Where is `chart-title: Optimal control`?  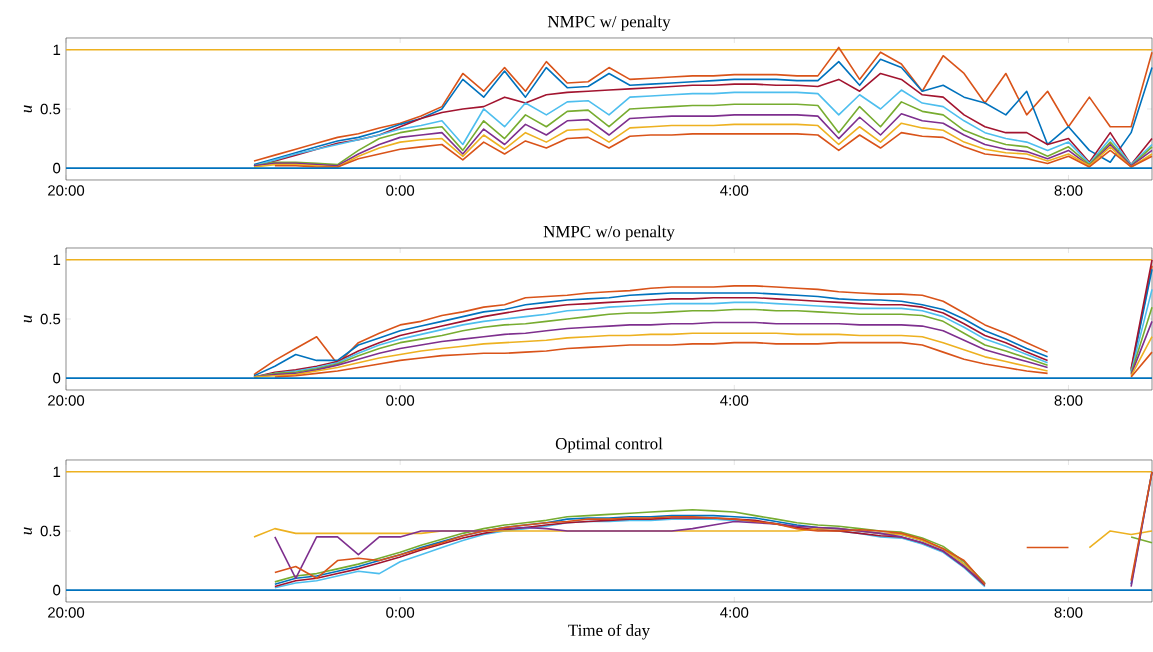
chart-title: Optimal control is located at coordinates (609, 445).